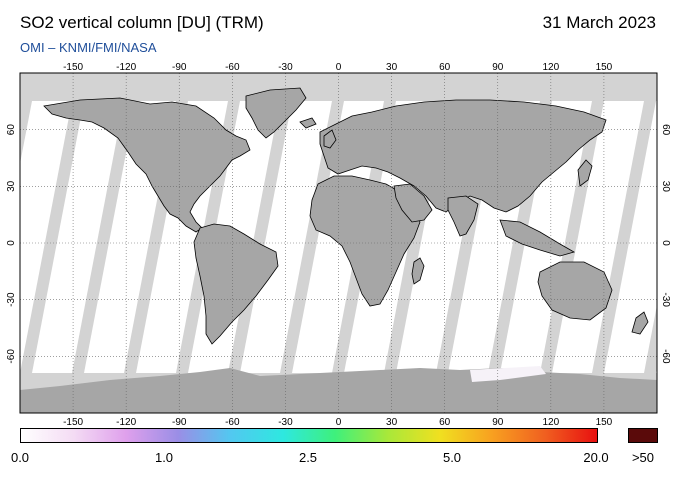  What do you see at coordinates (365, 241) in the screenshot?
I see `landmass-africa` at bounding box center [365, 241].